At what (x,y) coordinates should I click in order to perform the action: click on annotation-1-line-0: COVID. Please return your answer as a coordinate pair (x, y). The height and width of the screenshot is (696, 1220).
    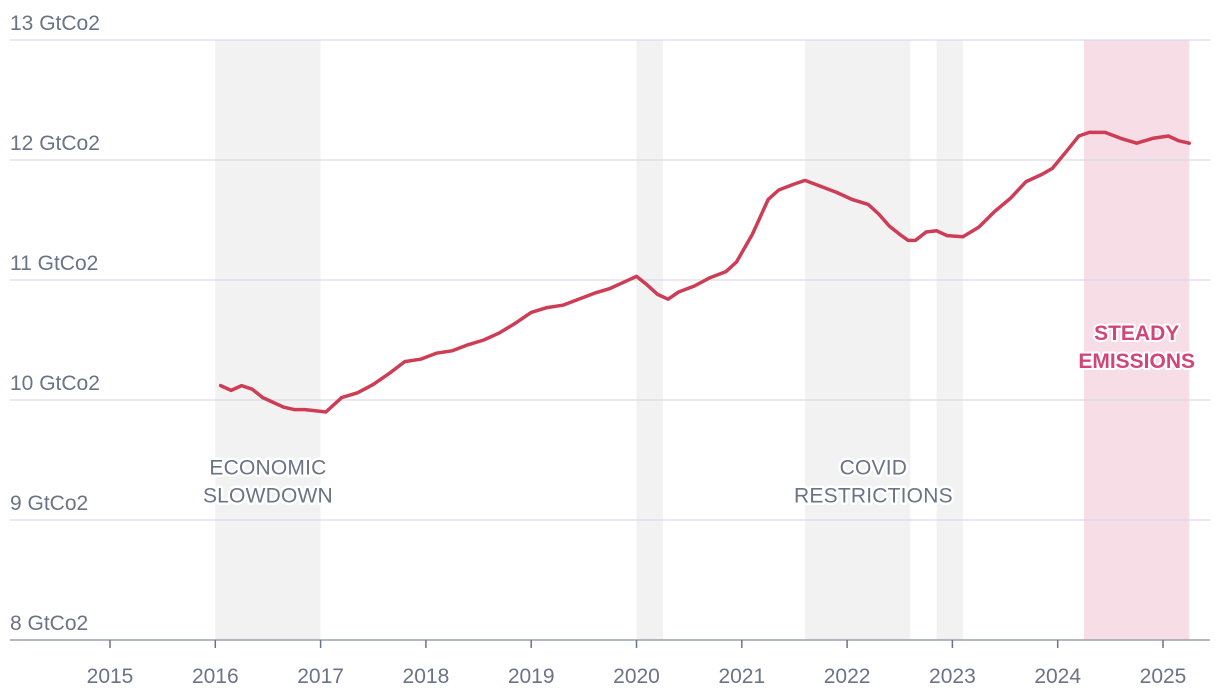
    Looking at the image, I should click on (874, 467).